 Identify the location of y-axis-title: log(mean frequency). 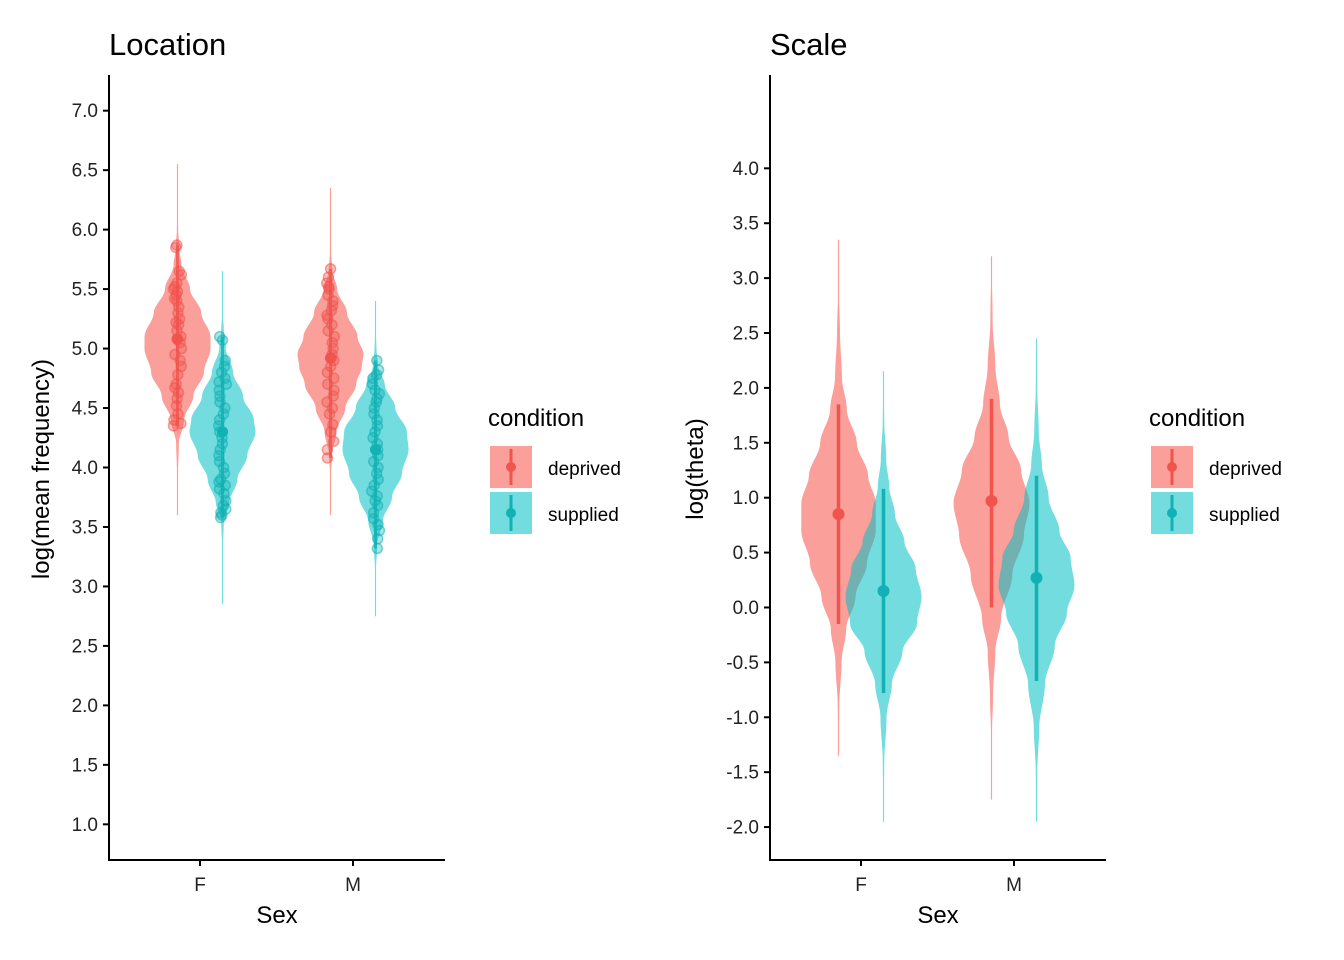
(41, 469).